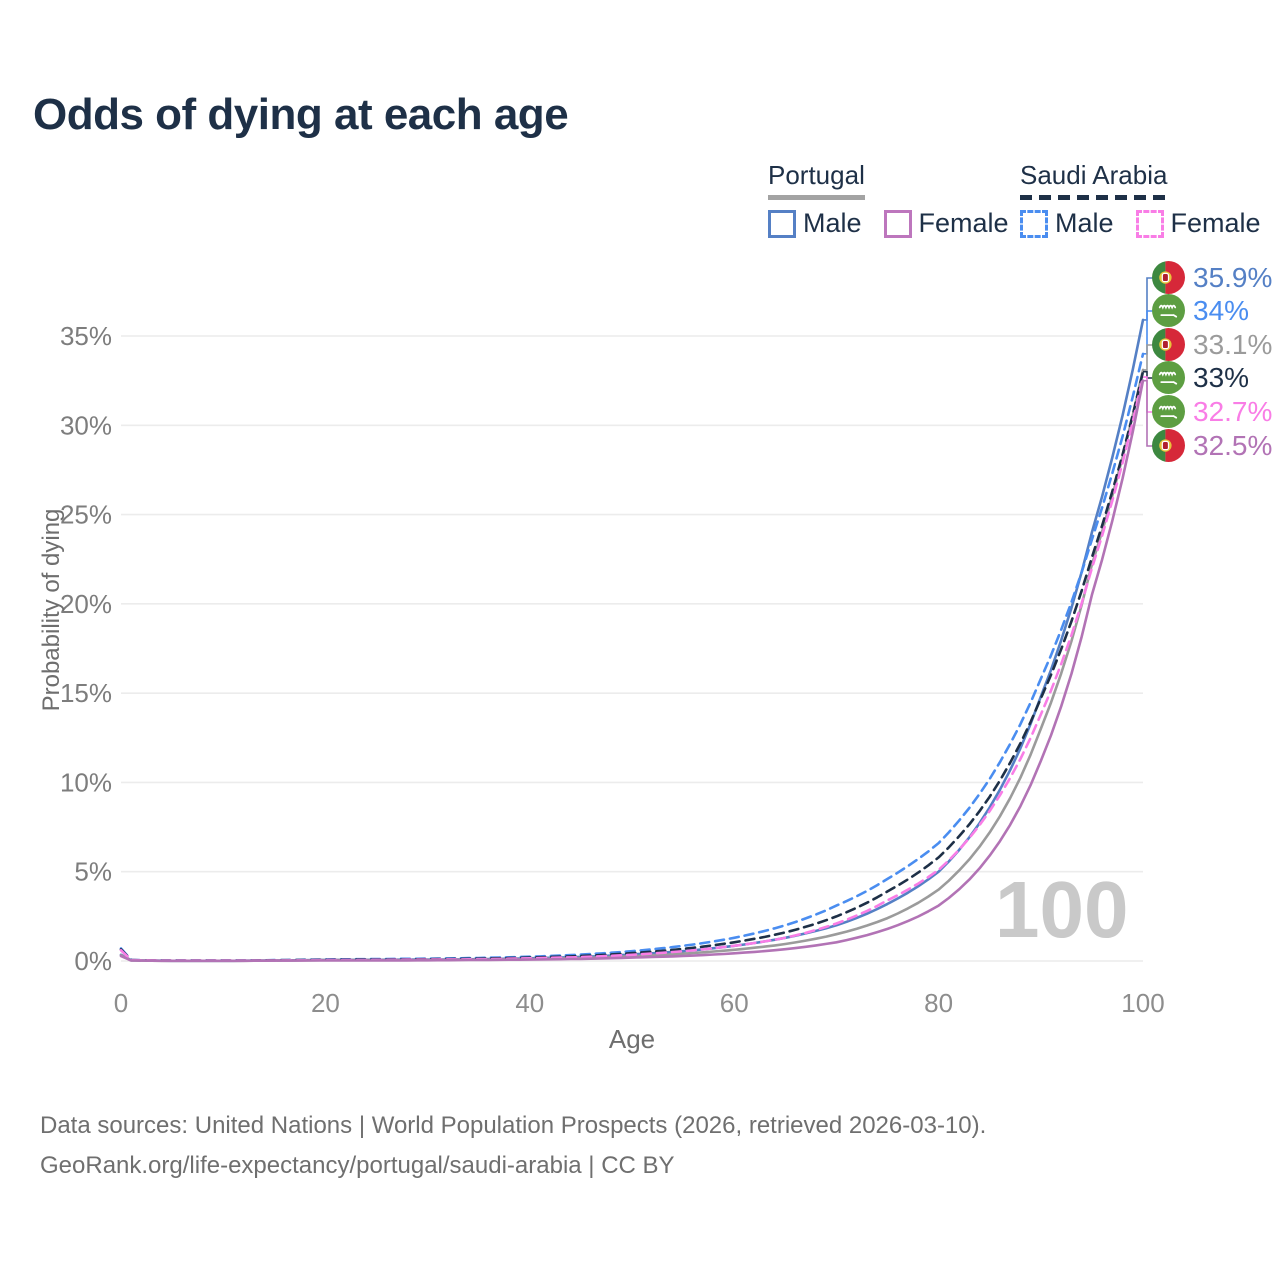 The image size is (1280, 1280). What do you see at coordinates (86, 336) in the screenshot?
I see `y-tick-35: 35%` at bounding box center [86, 336].